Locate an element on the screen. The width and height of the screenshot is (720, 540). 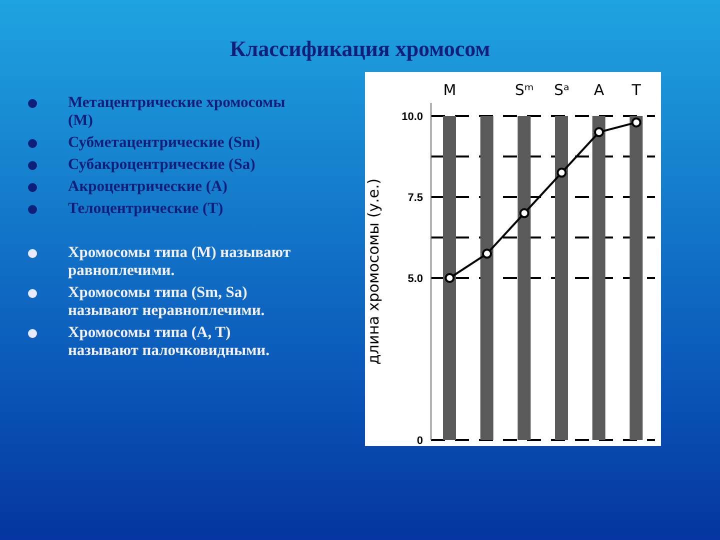
y-tick-label: 0 is located at coordinates (419, 440).